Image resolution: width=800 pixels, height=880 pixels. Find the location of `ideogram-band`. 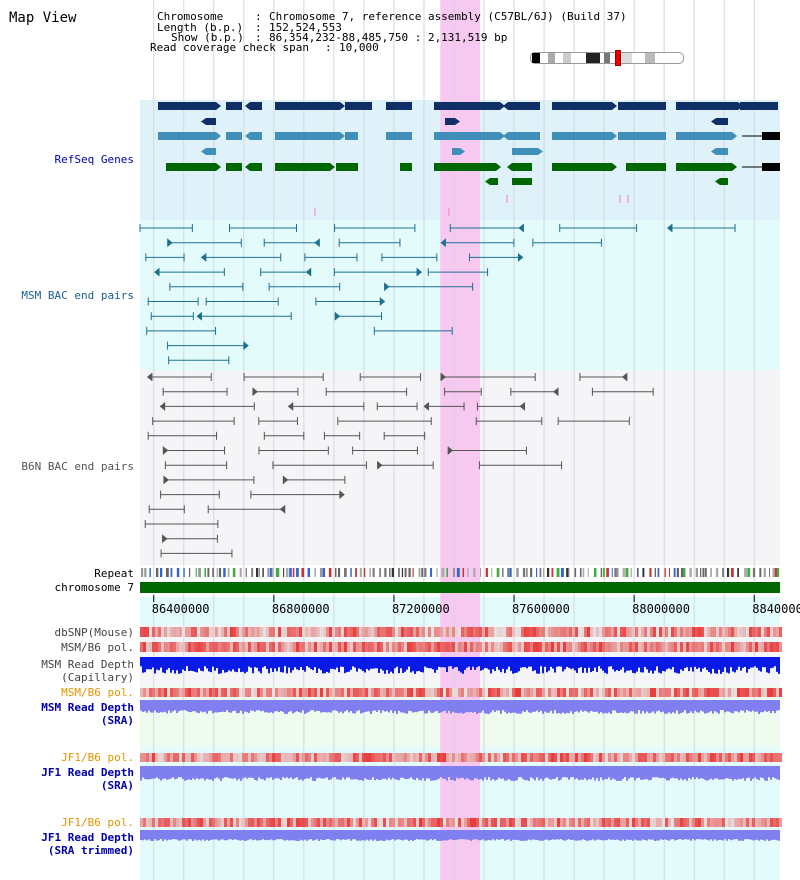

ideogram-band is located at coordinates (551, 58).